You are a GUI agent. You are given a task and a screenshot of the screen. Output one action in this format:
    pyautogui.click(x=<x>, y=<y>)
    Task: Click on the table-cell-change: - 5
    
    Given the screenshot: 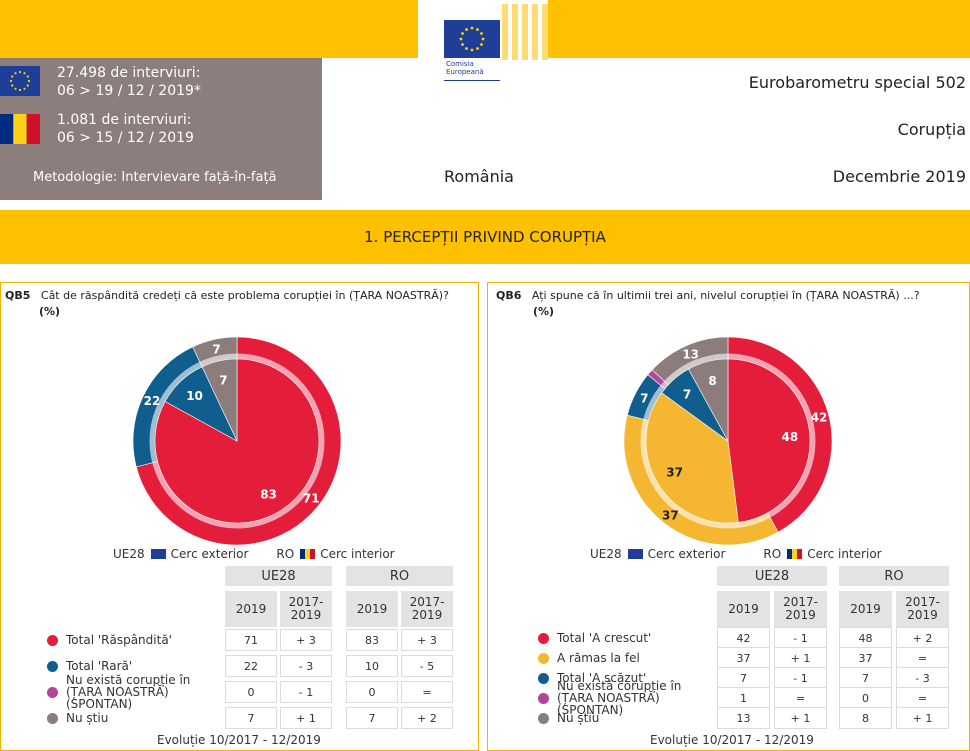 What is the action you would take?
    pyautogui.click(x=427, y=666)
    